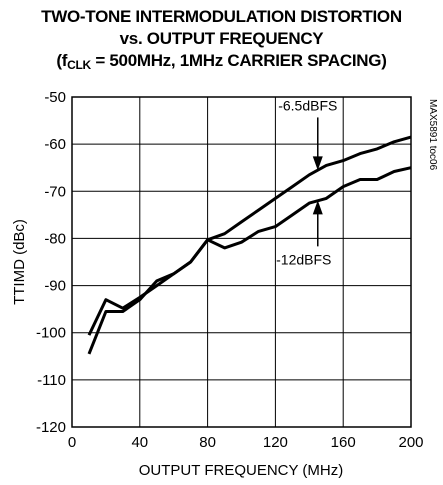 The image size is (443, 485). I want to click on y-tick-label: -60, so click(55, 144).